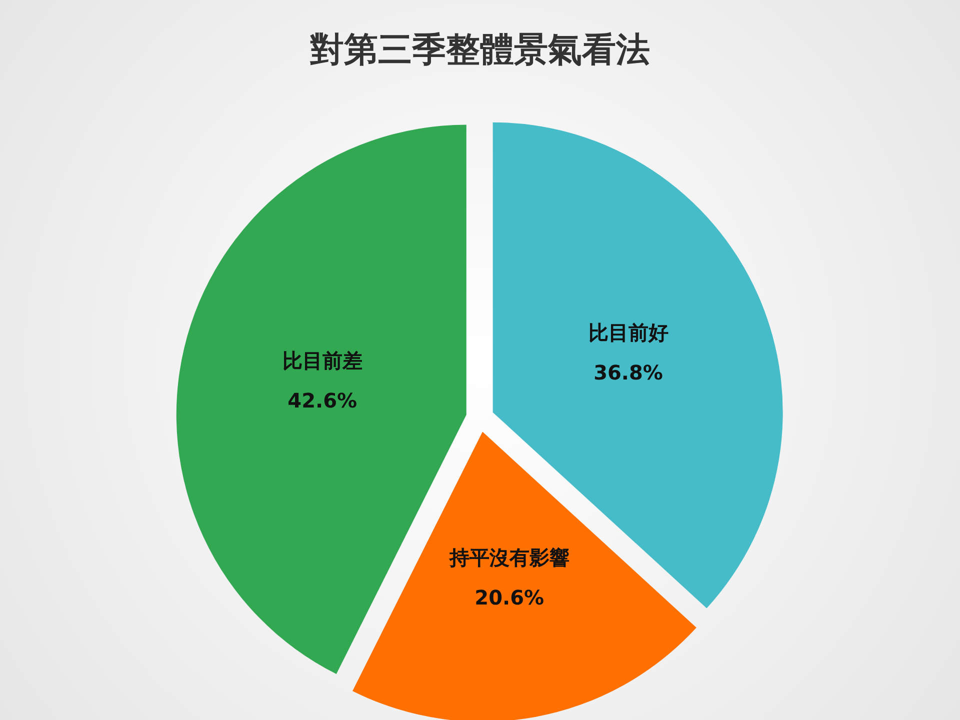 The width and height of the screenshot is (960, 720). What do you see at coordinates (323, 400) in the screenshot?
I see `data-label: 42.6%` at bounding box center [323, 400].